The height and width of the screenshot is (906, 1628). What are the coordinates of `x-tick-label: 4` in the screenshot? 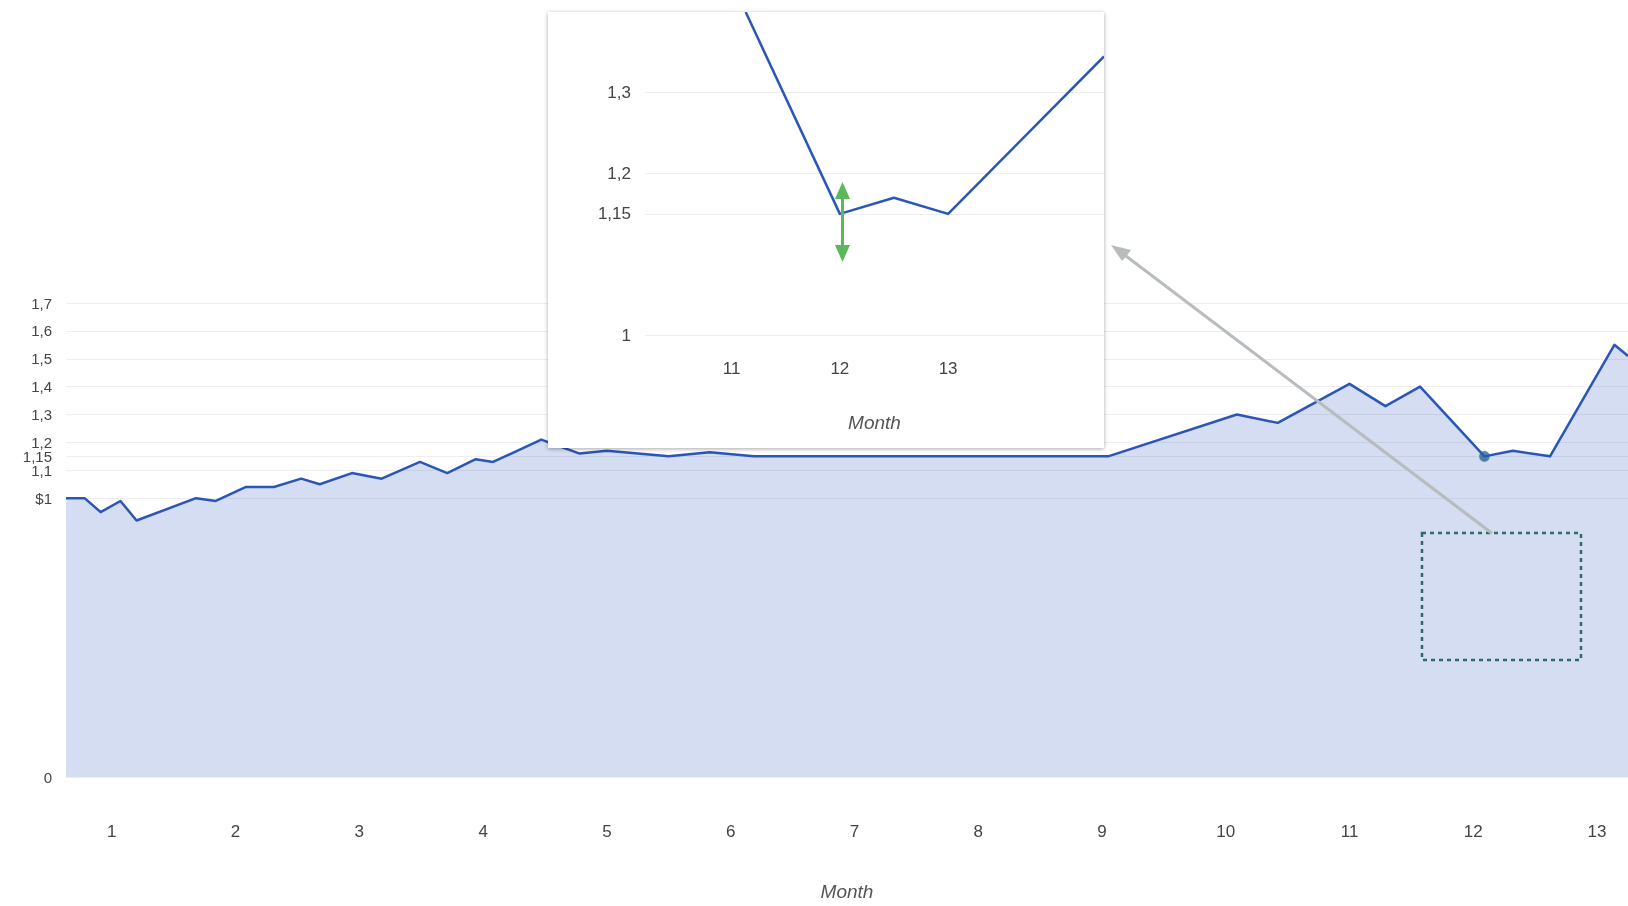 It's located at (483, 831).